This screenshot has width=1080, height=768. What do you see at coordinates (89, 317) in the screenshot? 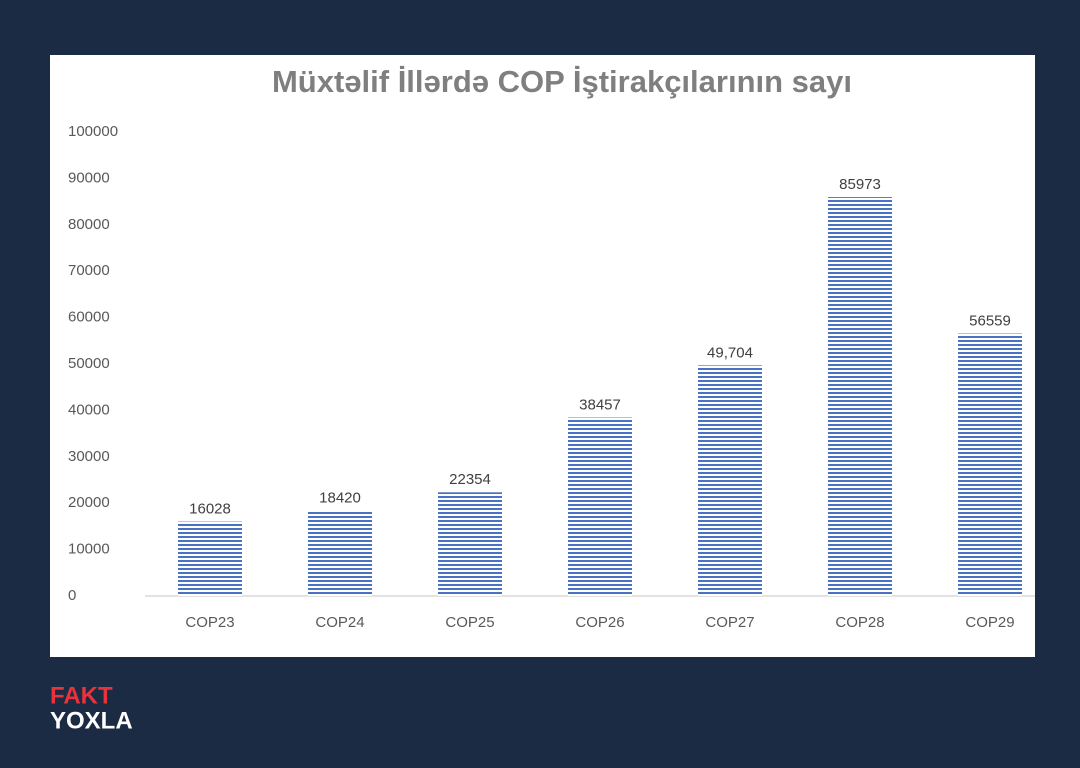
I see `y-tick-label: 60000` at bounding box center [89, 317].